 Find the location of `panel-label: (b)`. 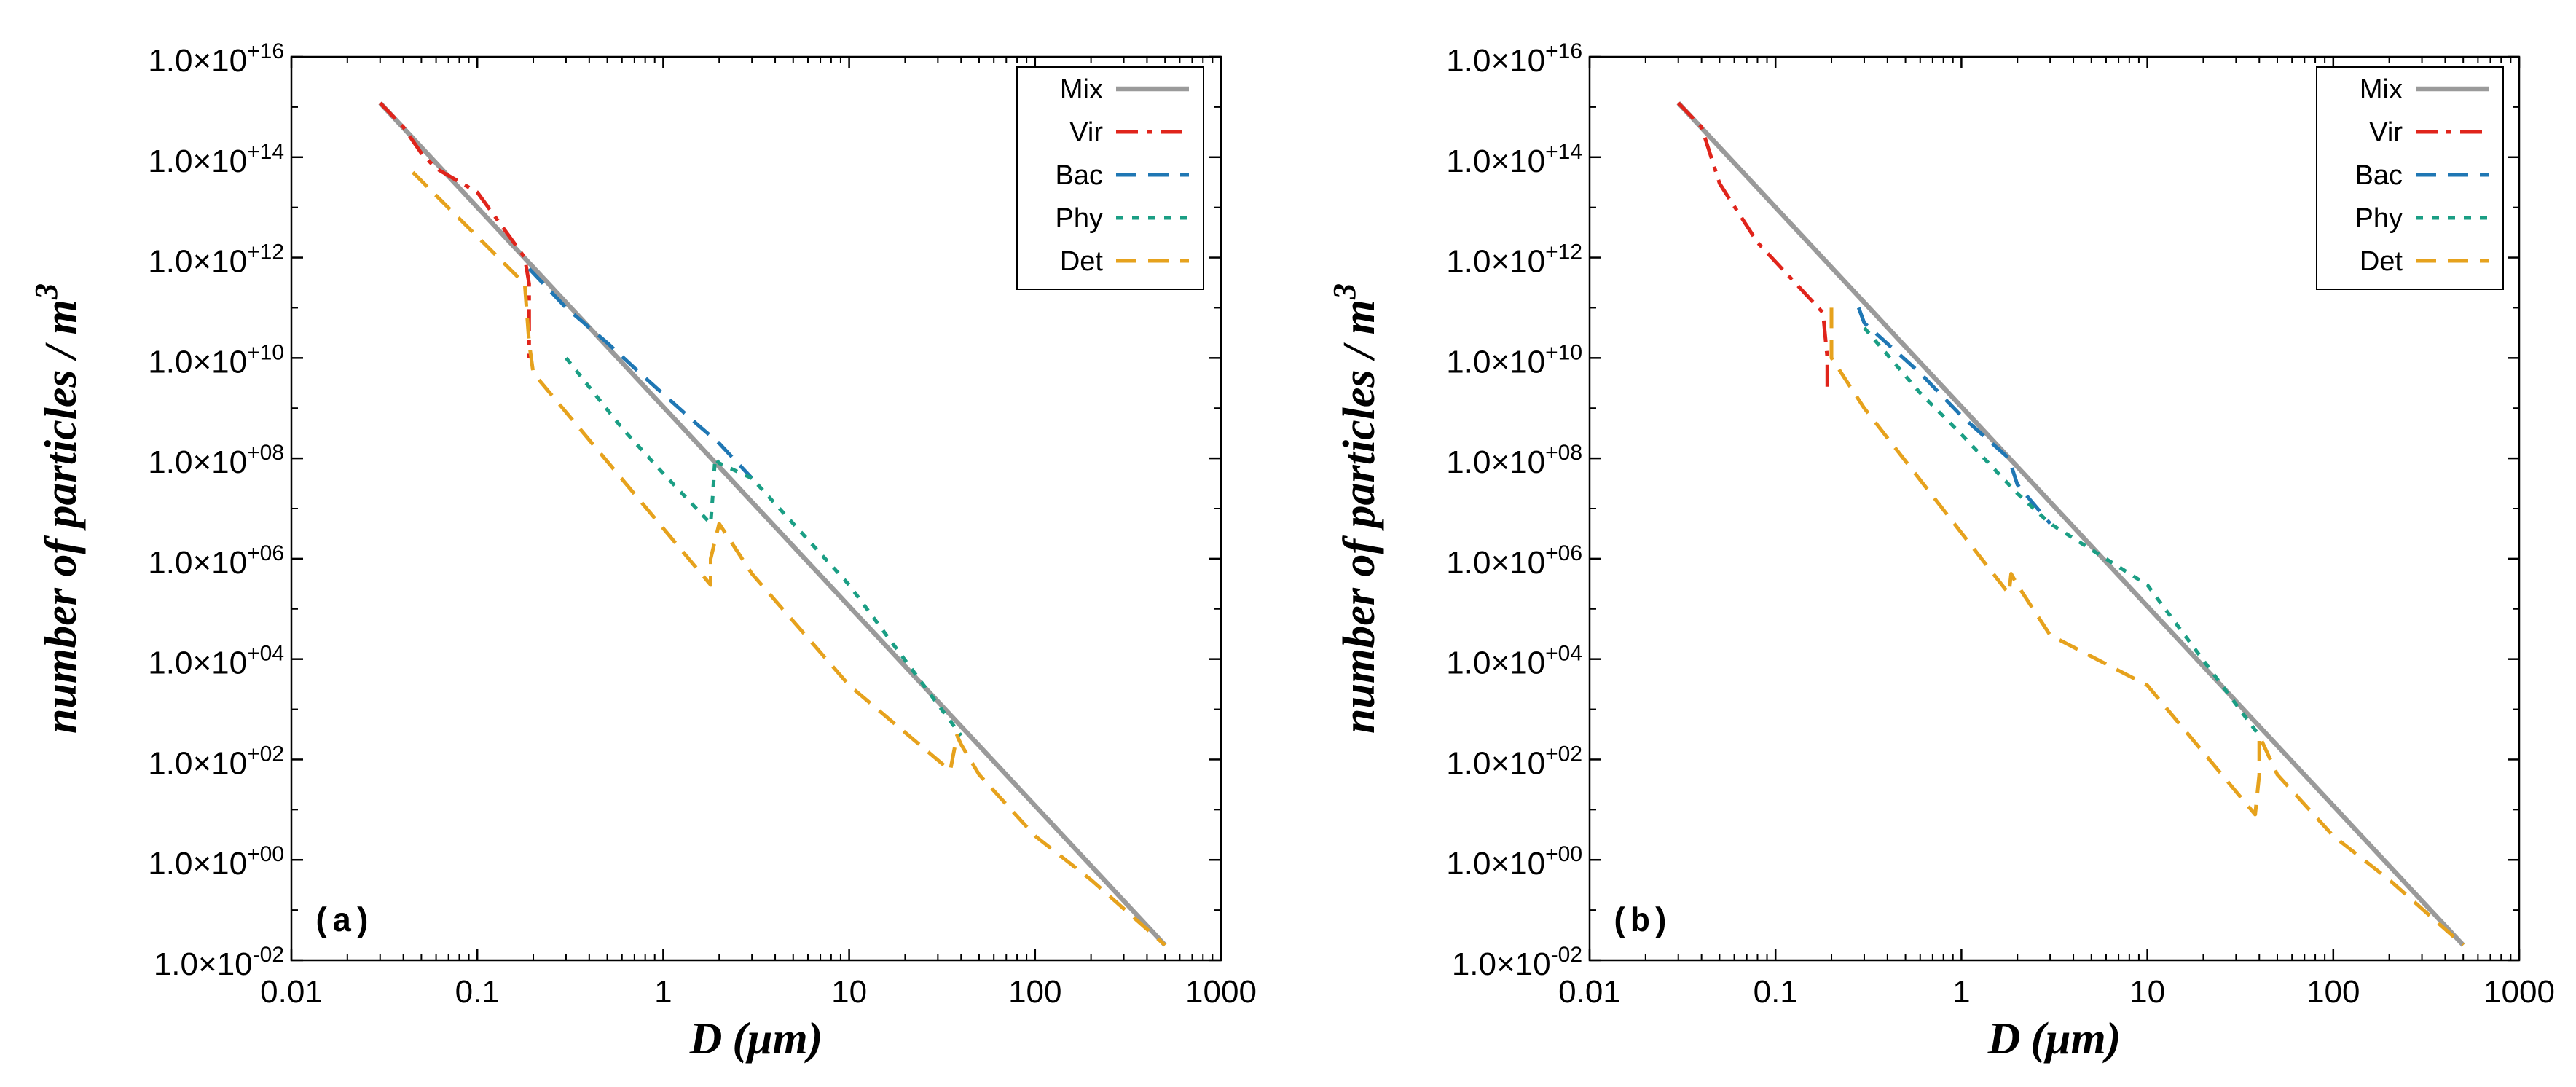

panel-label: (b) is located at coordinates (1640, 922).